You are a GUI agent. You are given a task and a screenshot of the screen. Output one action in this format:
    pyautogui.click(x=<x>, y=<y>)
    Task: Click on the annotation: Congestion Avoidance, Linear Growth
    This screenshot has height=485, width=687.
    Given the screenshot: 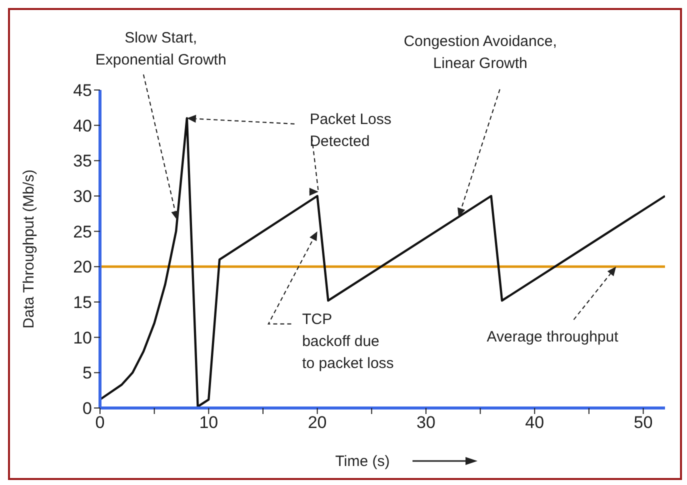 What is the action you would take?
    pyautogui.click(x=480, y=52)
    